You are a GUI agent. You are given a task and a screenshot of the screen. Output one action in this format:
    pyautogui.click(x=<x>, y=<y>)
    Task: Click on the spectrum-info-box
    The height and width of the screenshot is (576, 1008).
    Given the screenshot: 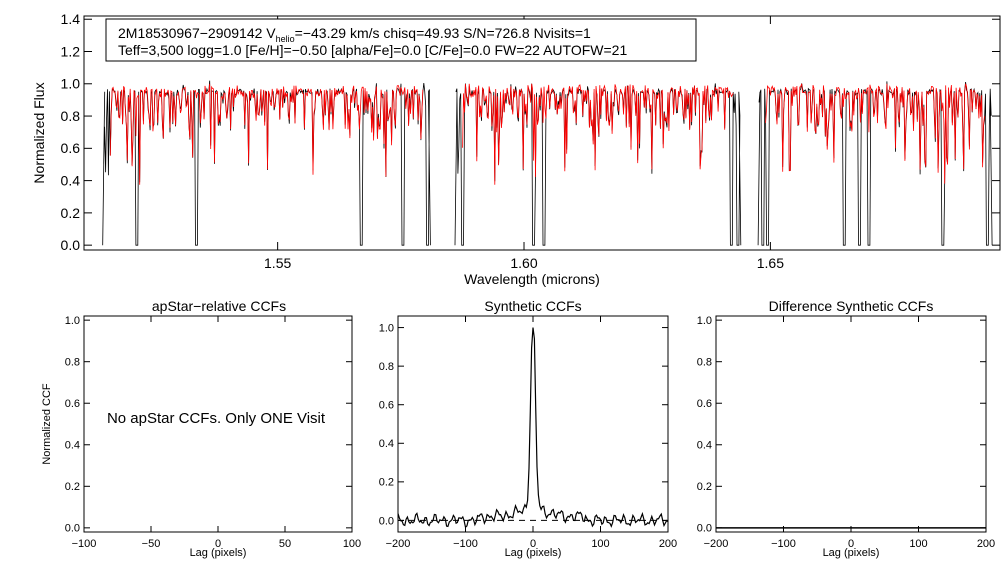 What is the action you would take?
    pyautogui.click(x=401, y=40)
    